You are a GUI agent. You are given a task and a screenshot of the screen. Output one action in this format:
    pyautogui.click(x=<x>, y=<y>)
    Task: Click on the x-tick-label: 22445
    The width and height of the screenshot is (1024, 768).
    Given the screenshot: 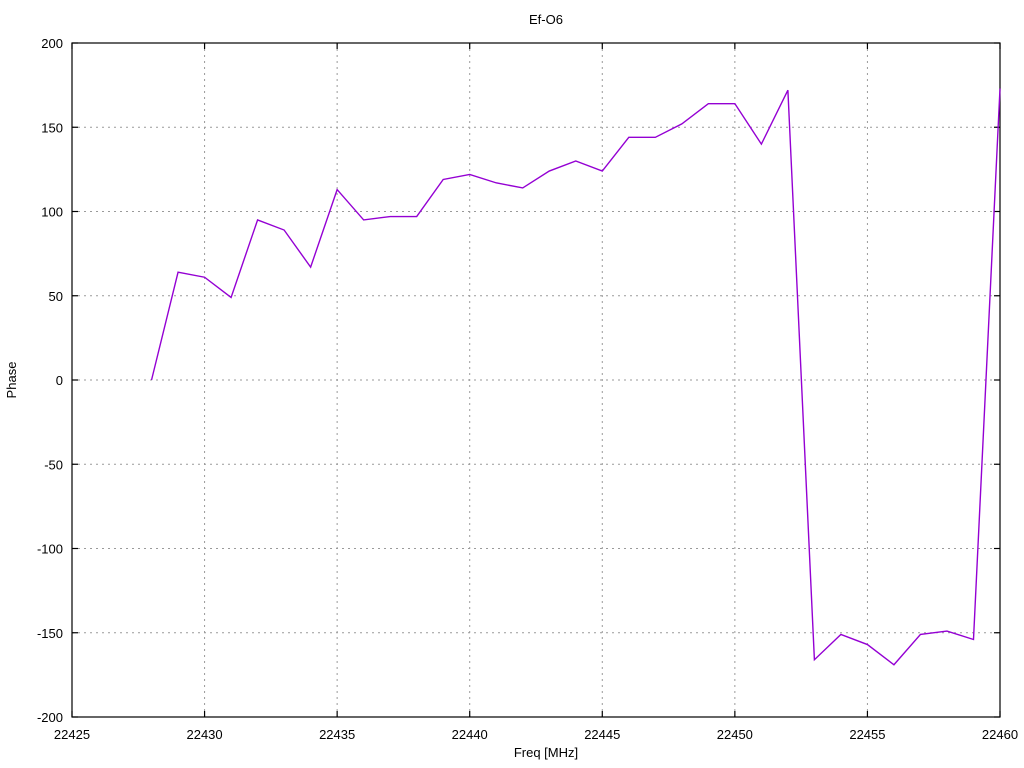 What is the action you would take?
    pyautogui.click(x=602, y=734)
    